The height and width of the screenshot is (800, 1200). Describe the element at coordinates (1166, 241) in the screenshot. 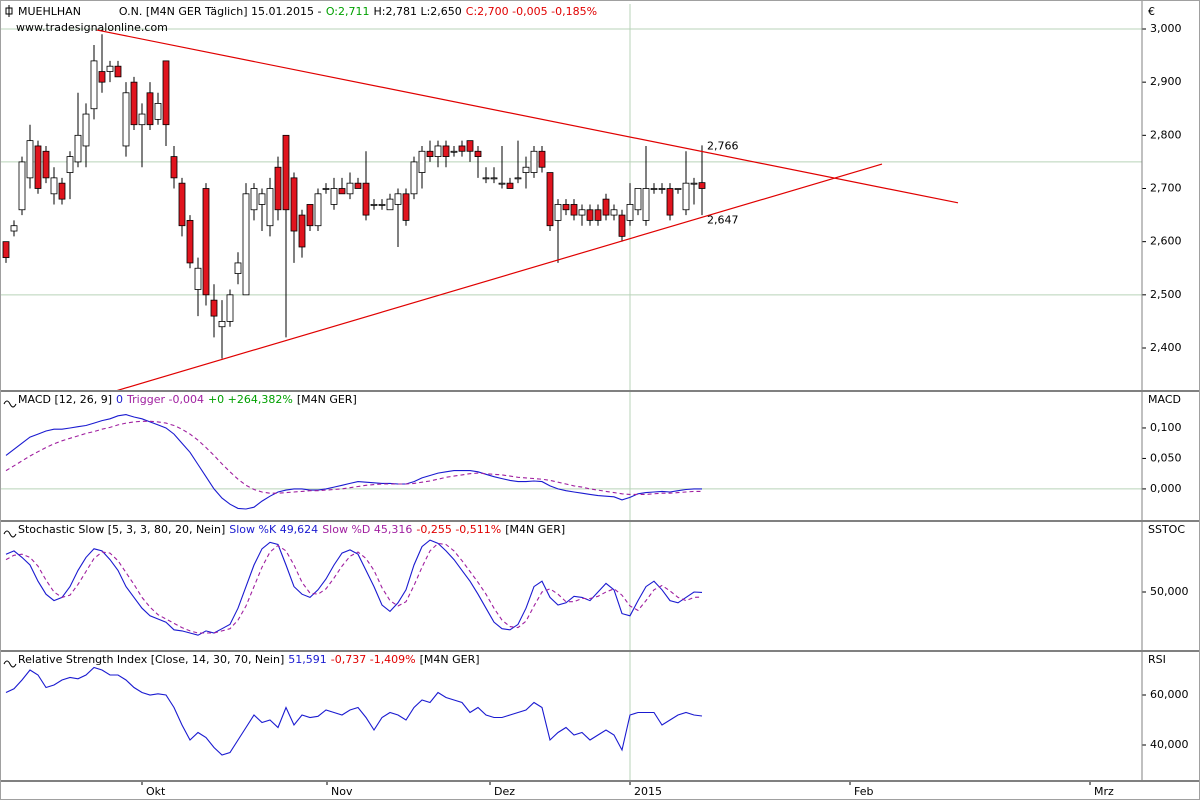

I see `y-tick-label: 2,600` at that location.